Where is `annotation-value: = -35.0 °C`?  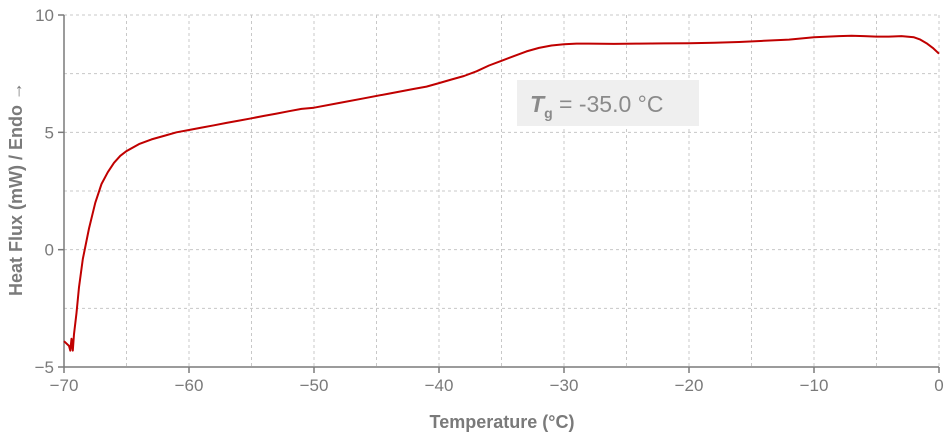
annotation-value: = -35.0 °C is located at coordinates (608, 104).